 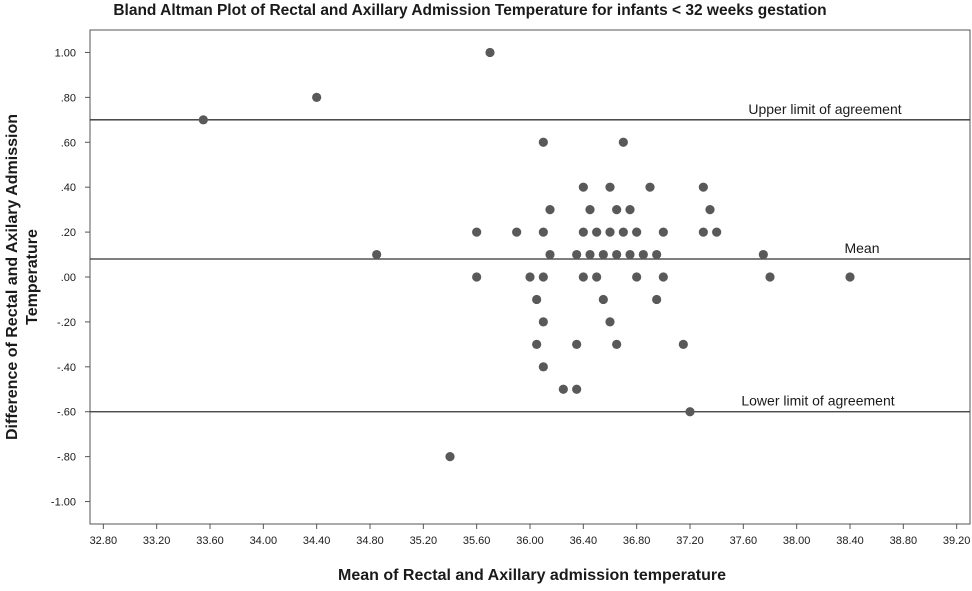 I want to click on y-axis-ticks: 1.00 .80 .60 .40 .20 .00 -.20 -.40 -.60 -.80 -1.00, so click(x=70, y=278).